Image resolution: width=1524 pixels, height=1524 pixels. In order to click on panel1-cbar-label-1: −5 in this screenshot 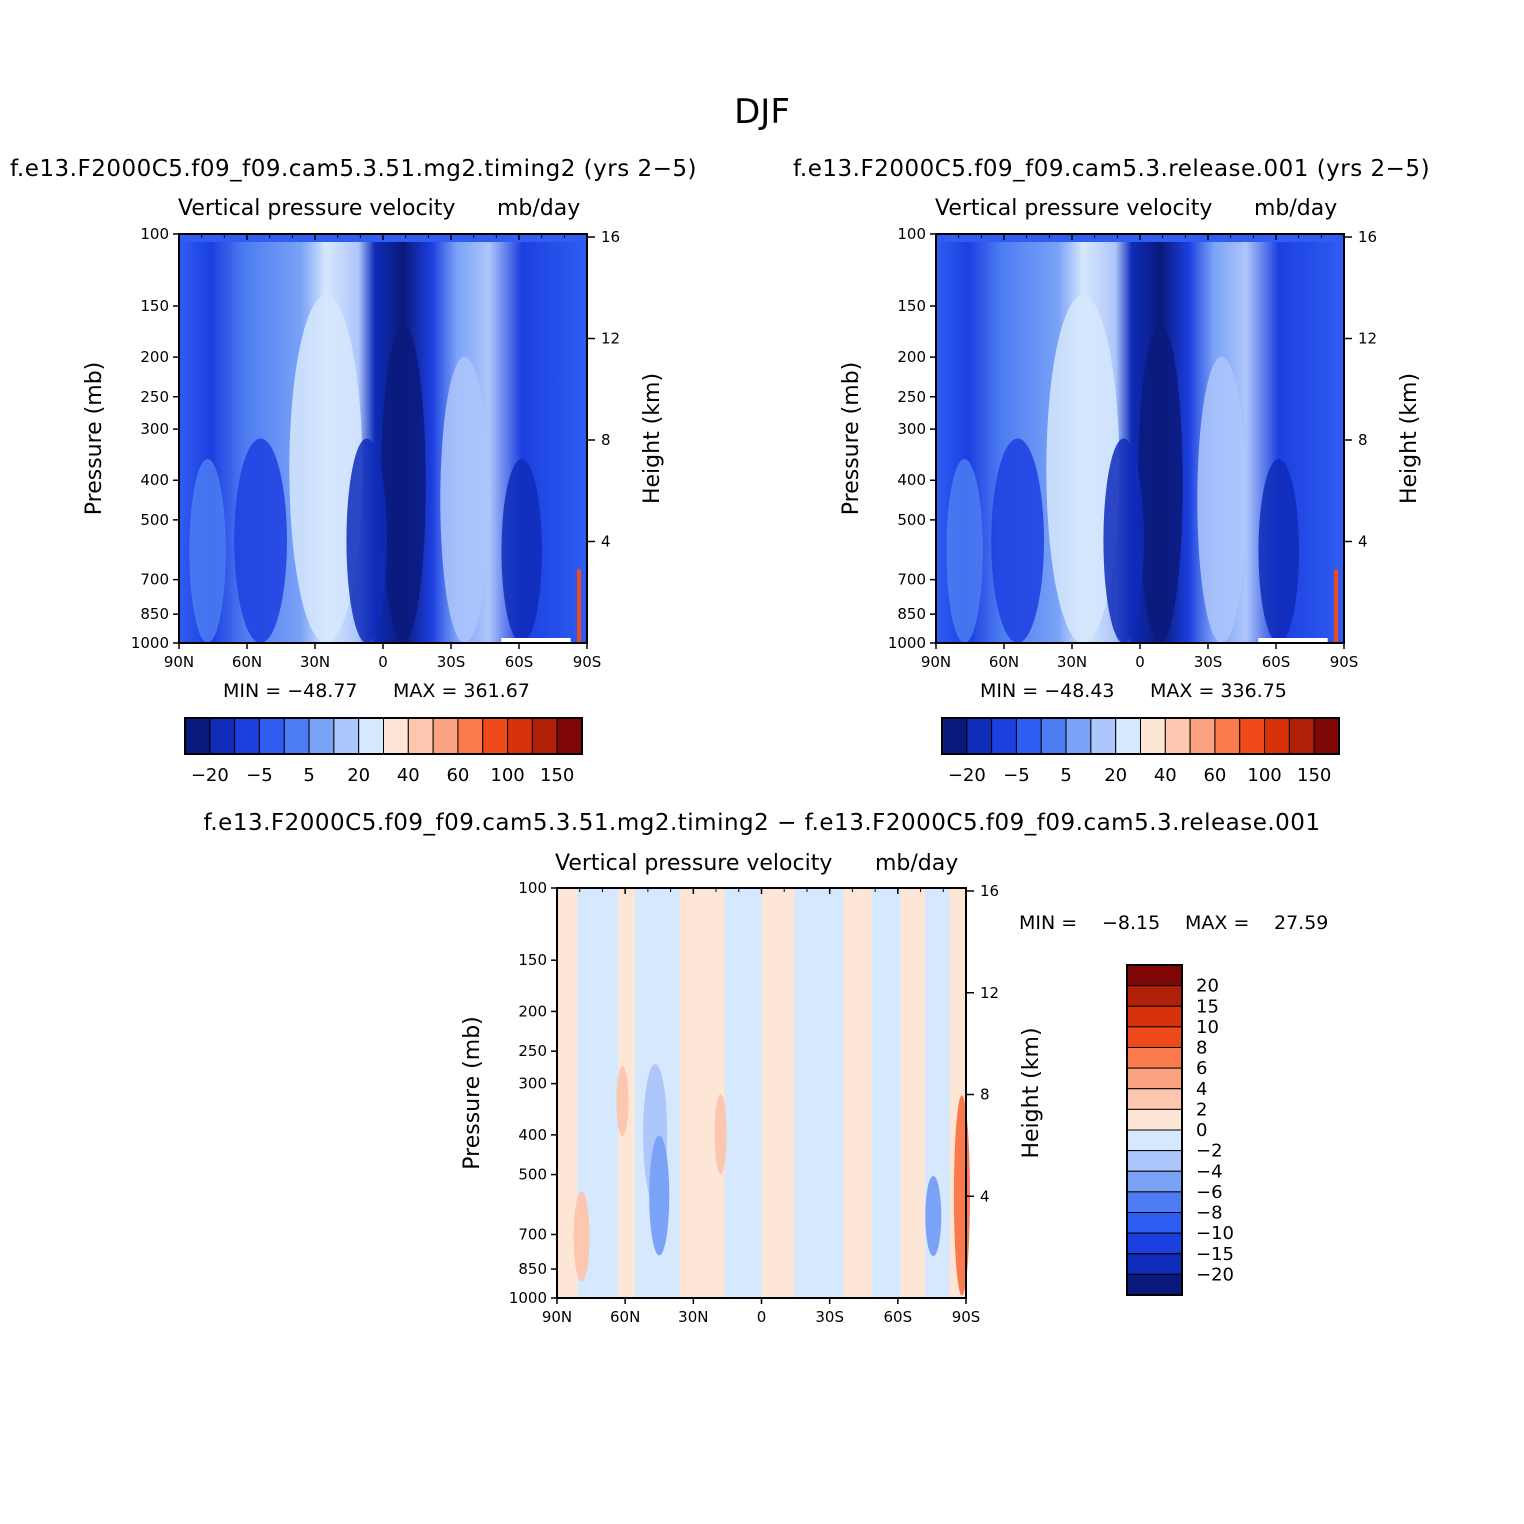, I will do `click(259, 775)`.